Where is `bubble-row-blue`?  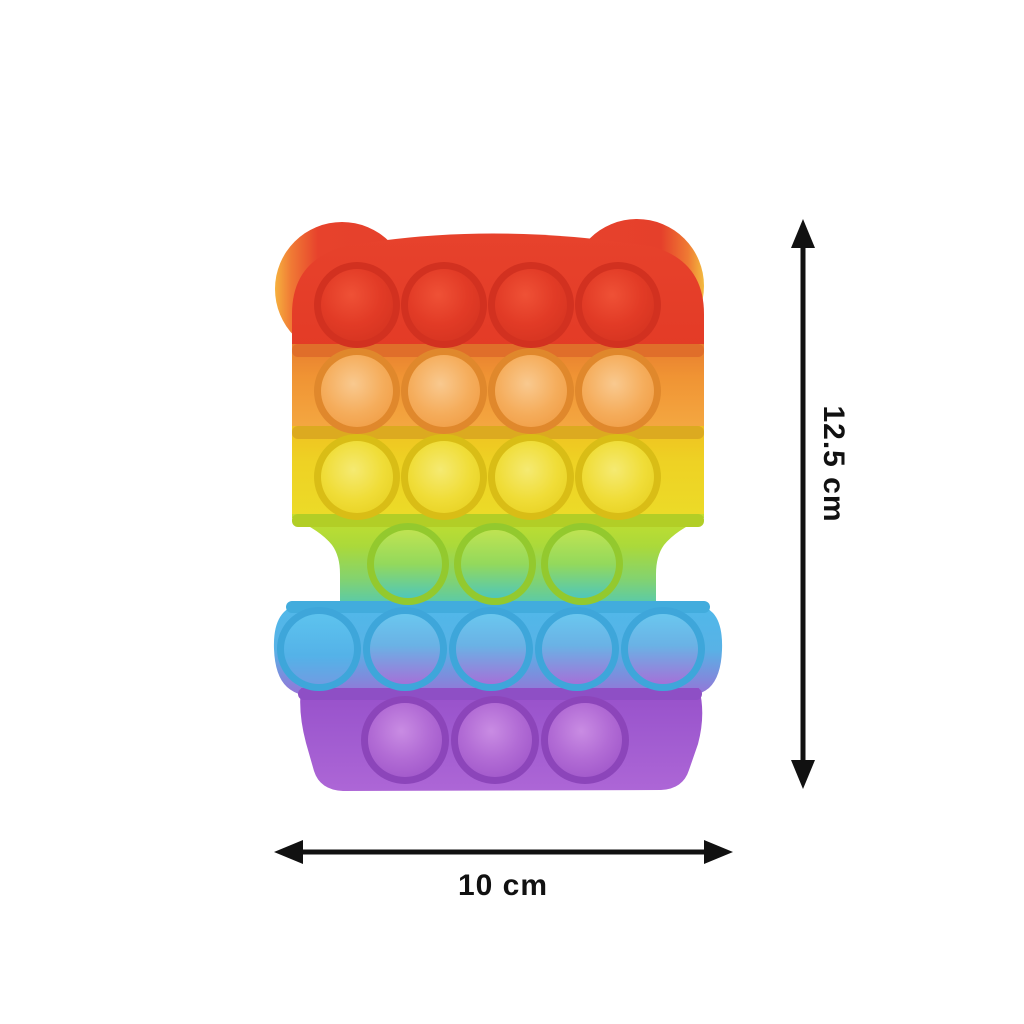
bubble-row-blue is located at coordinates (491, 649).